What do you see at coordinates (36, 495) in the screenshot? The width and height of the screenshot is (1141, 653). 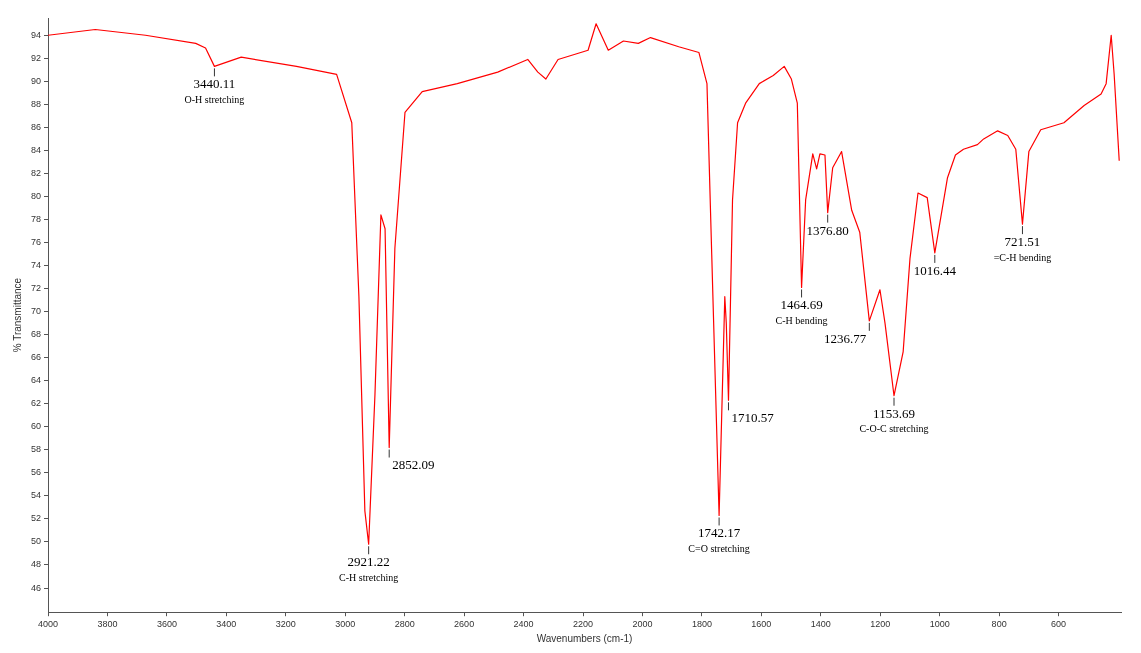 I see `y-tick-label: 54` at bounding box center [36, 495].